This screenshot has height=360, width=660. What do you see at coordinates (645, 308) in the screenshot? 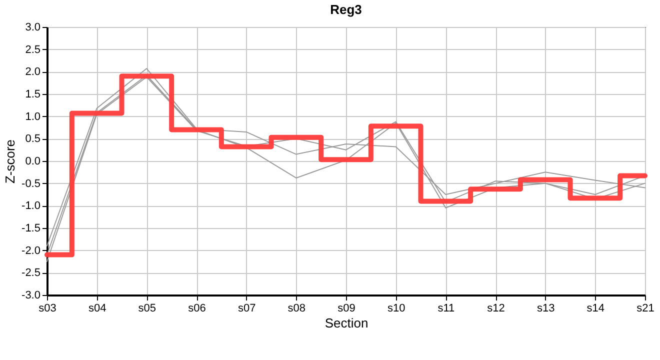
I see `x-tick-label: s21` at bounding box center [645, 308].